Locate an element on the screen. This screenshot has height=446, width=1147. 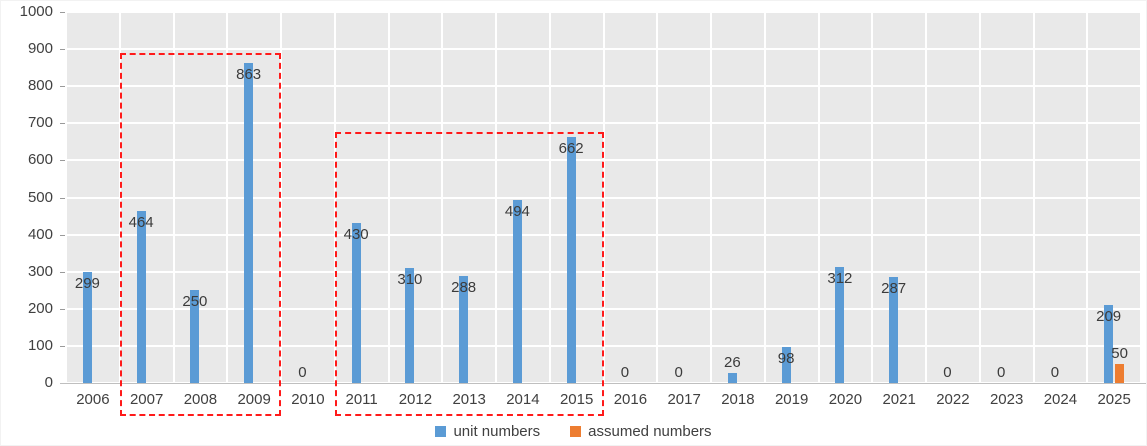
x-axis-label-2025: 2025 is located at coordinates (1114, 399).